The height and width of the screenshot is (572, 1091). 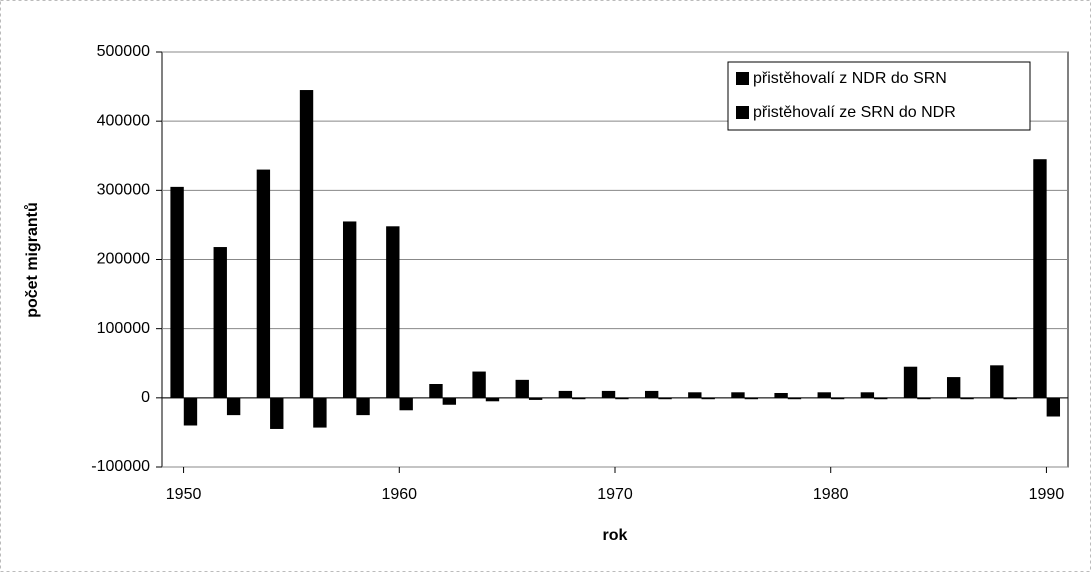 What do you see at coordinates (123, 259) in the screenshot?
I see `y-tick-label: 200000` at bounding box center [123, 259].